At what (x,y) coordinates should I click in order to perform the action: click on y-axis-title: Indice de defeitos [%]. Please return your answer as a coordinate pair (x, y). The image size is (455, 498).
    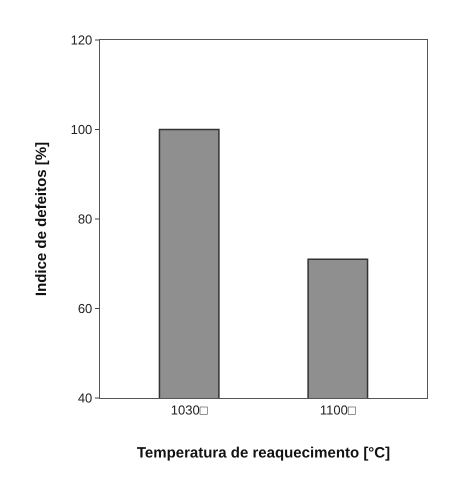
    Looking at the image, I should click on (41, 219).